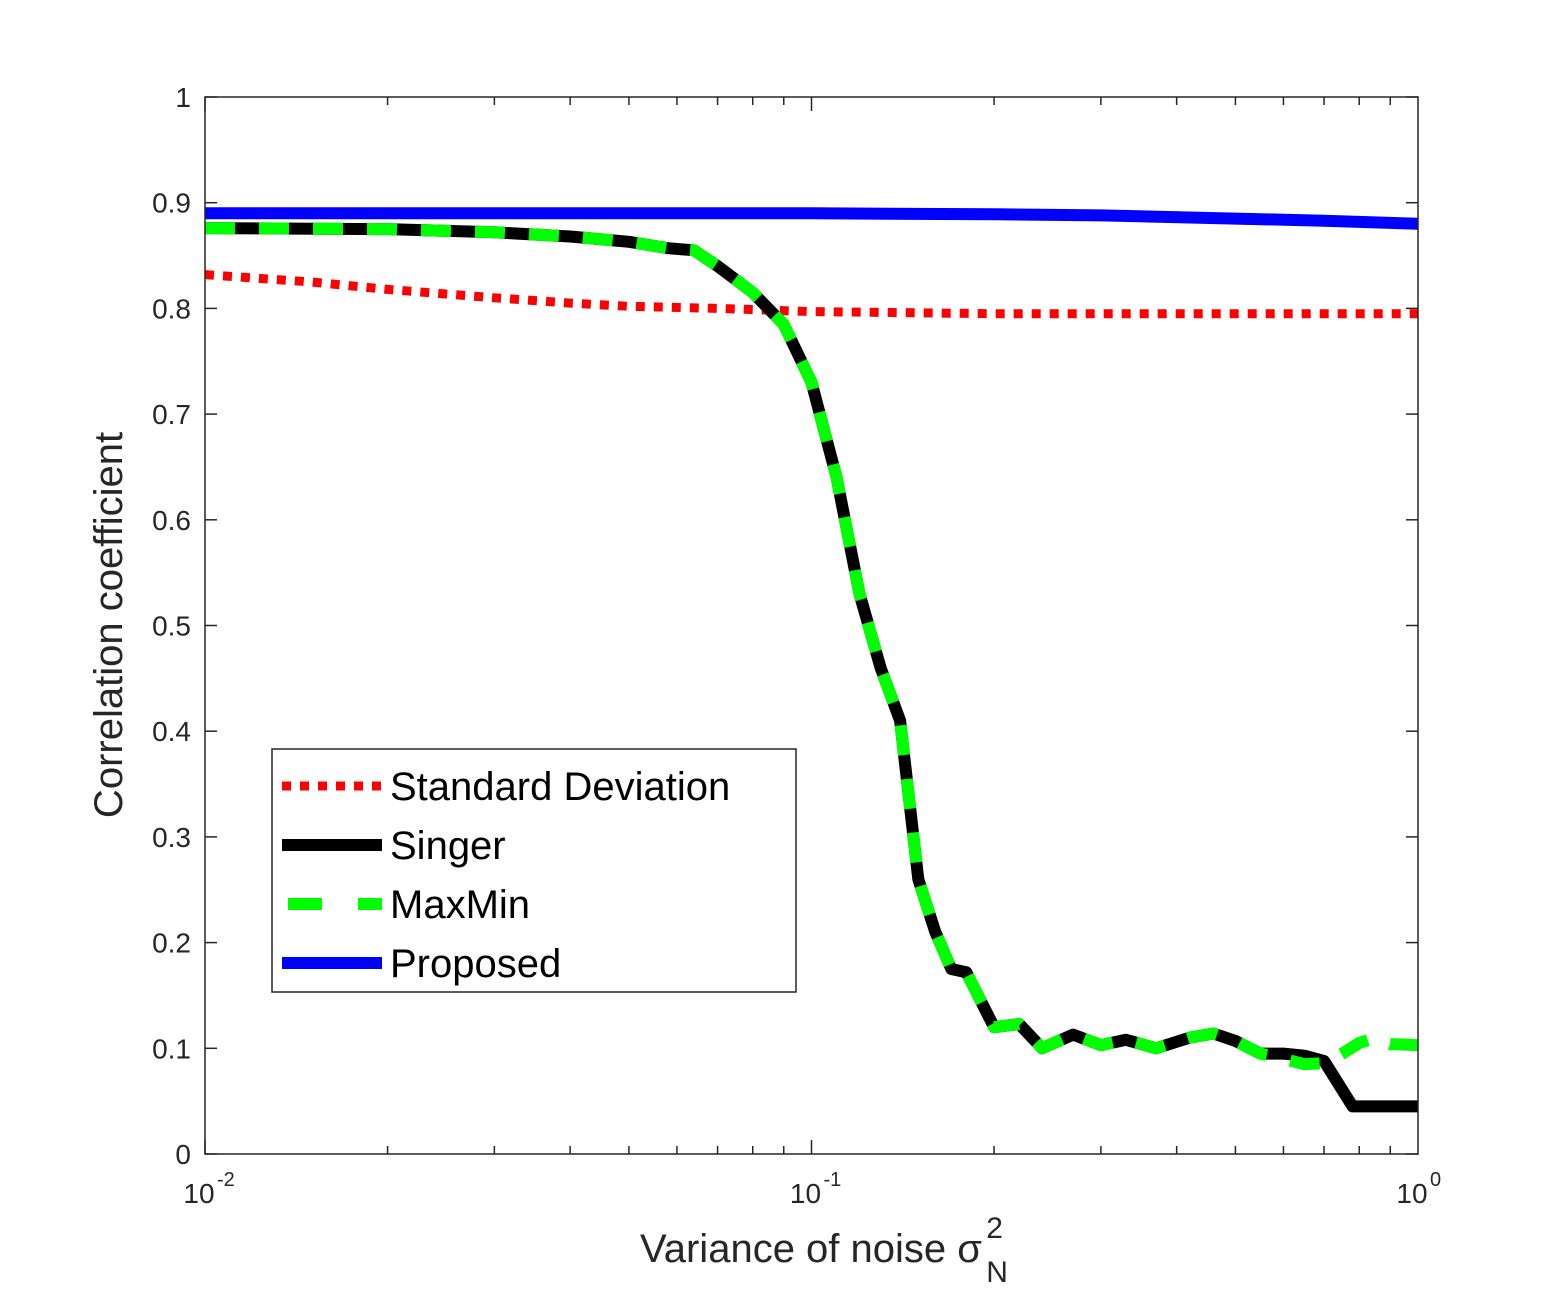  What do you see at coordinates (560, 787) in the screenshot?
I see `legend-label: Standard Deviation` at bounding box center [560, 787].